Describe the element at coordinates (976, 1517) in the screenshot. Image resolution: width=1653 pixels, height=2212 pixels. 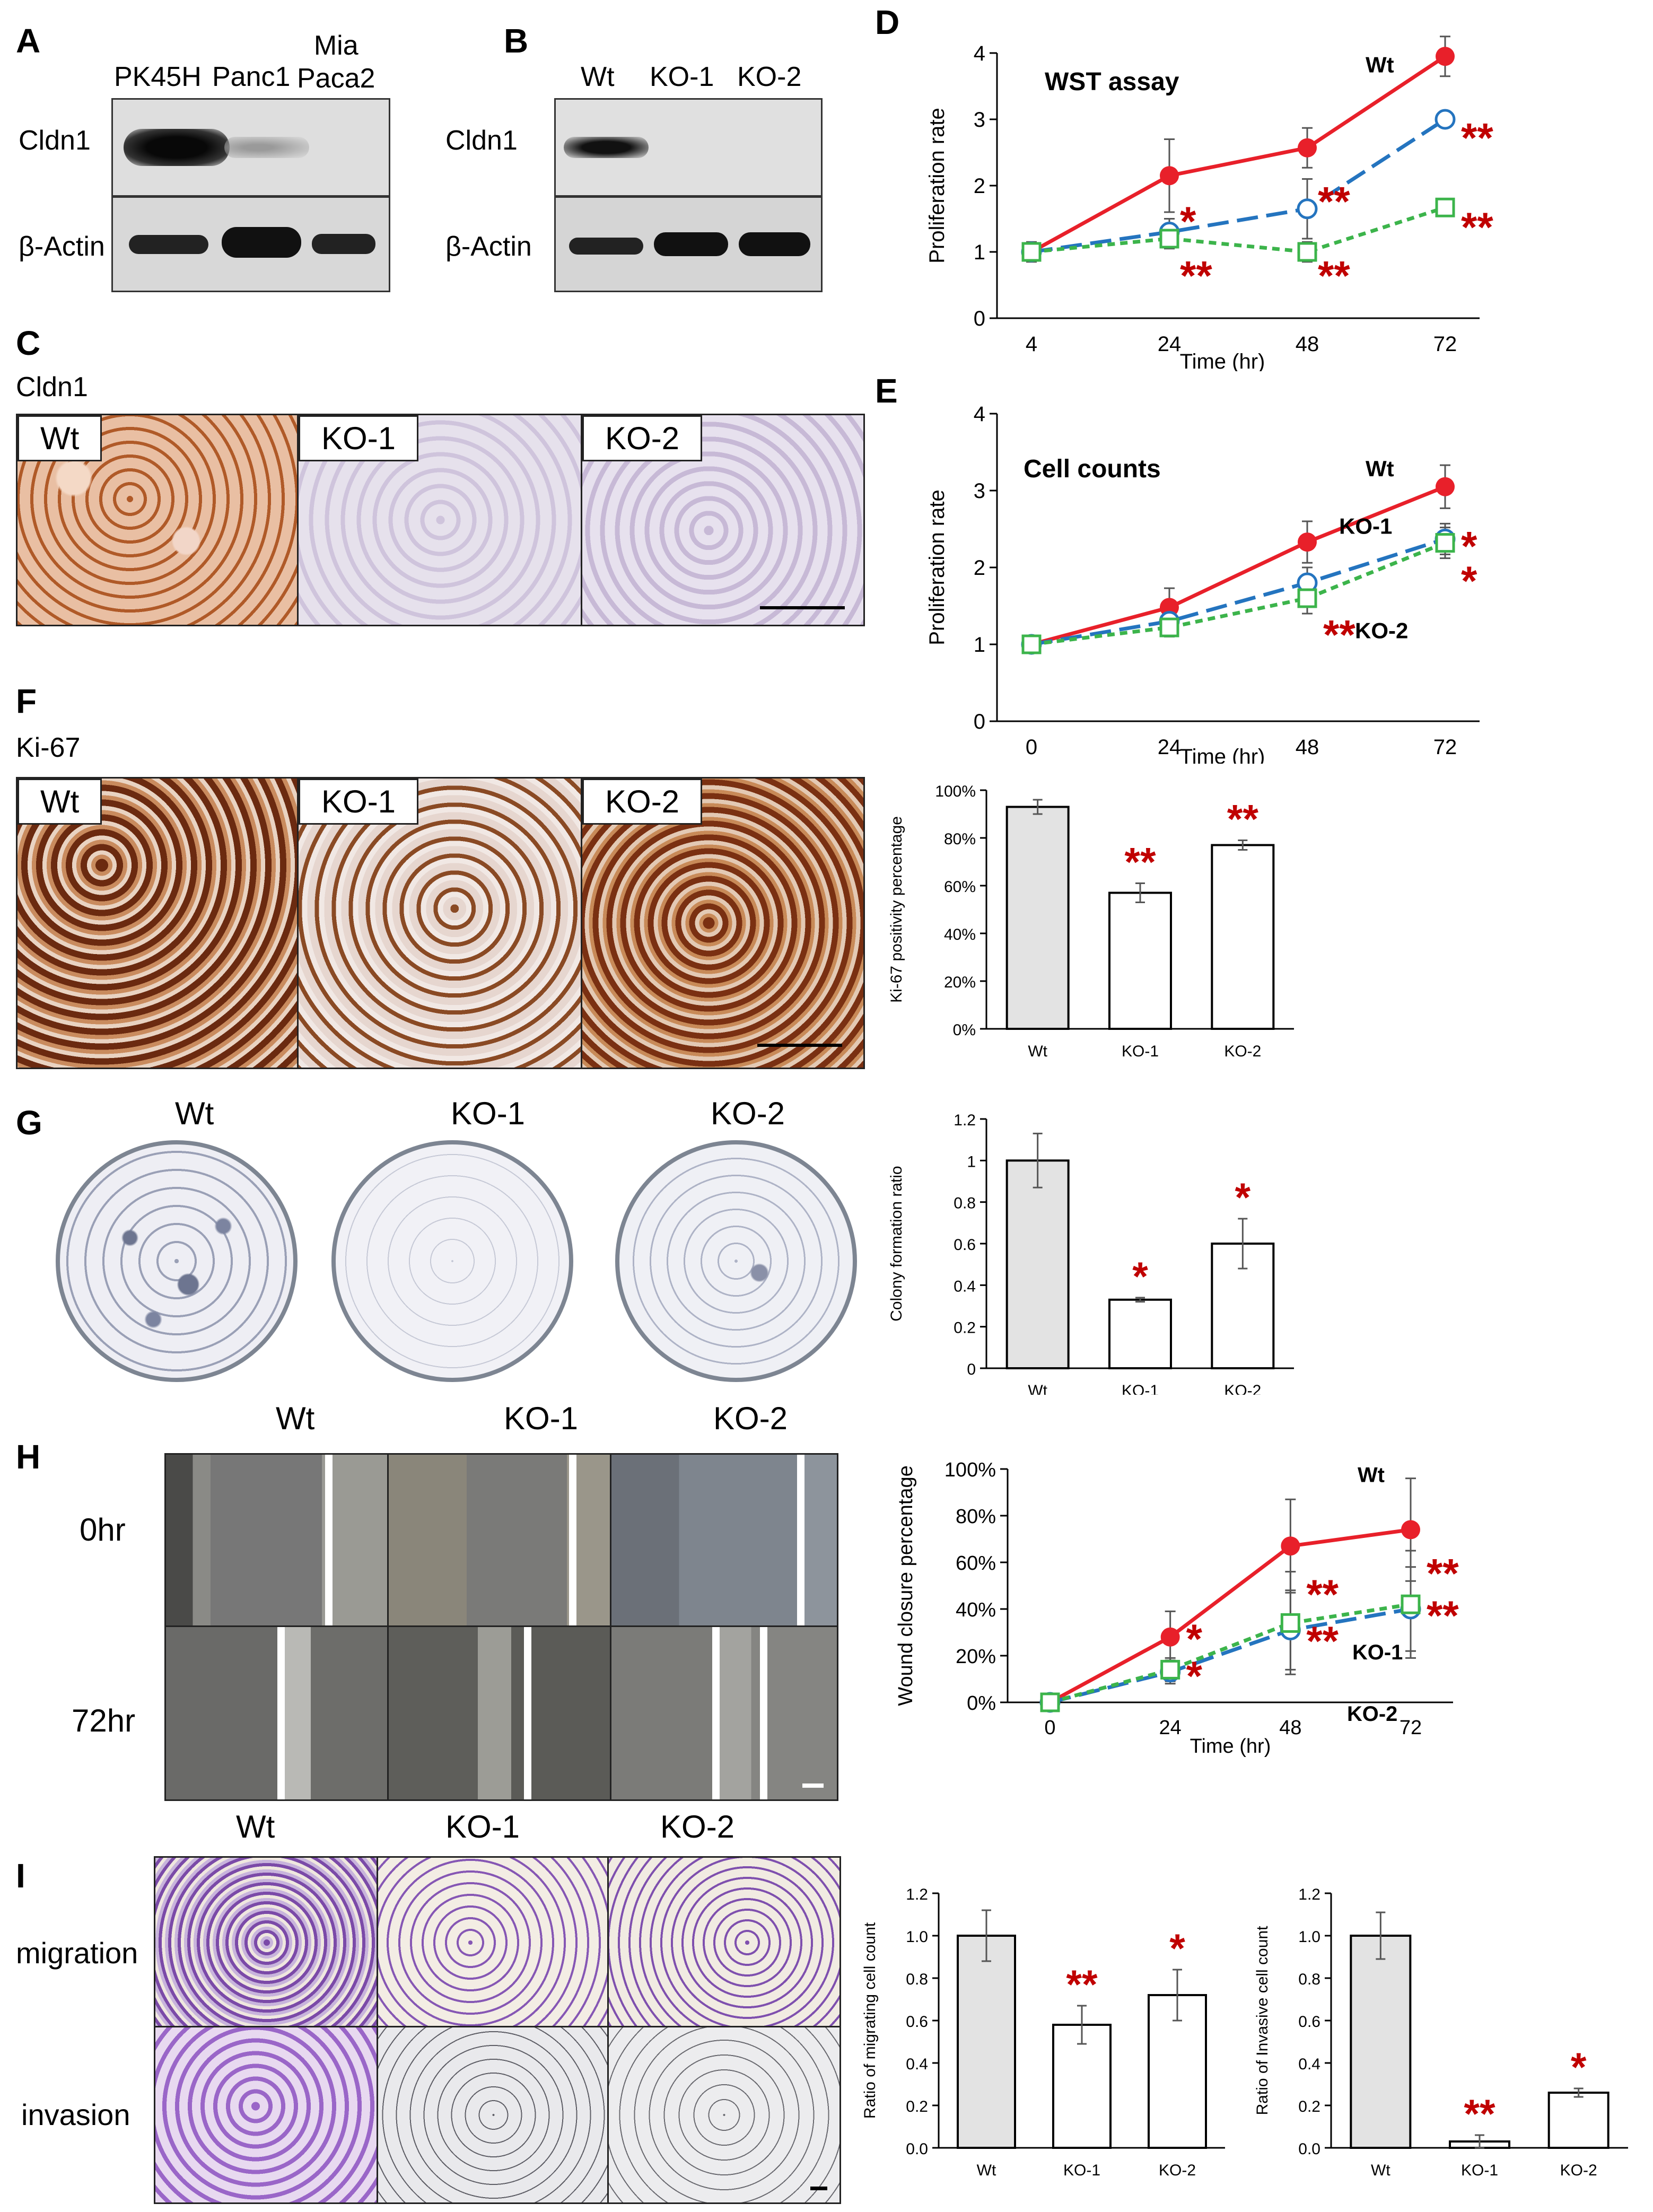
I see `y-tick-label: 80%` at that location.